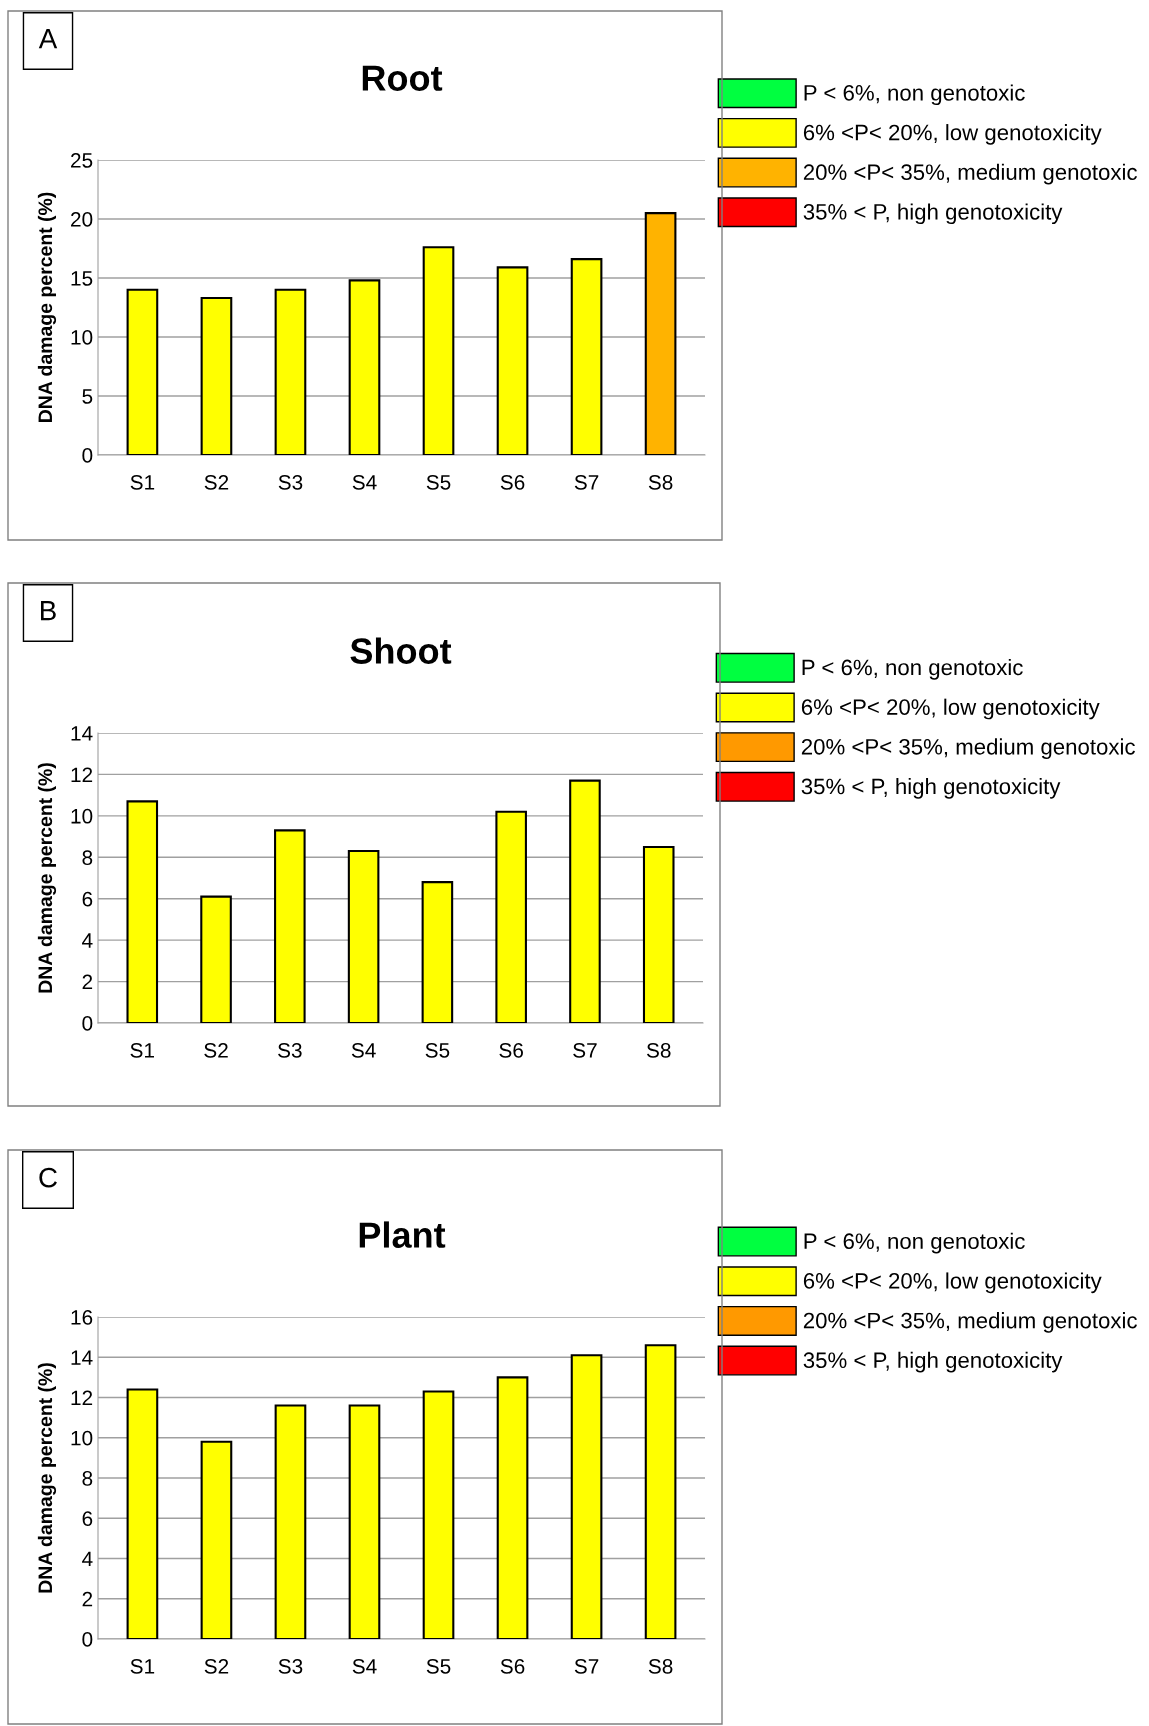 The width and height of the screenshot is (1149, 1726). What do you see at coordinates (402, 1234) in the screenshot?
I see `chart-title: Plant` at bounding box center [402, 1234].